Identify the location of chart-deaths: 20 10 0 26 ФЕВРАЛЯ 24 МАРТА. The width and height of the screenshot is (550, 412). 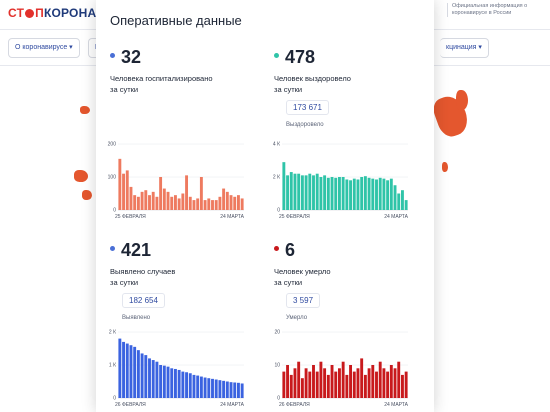
(342, 369).